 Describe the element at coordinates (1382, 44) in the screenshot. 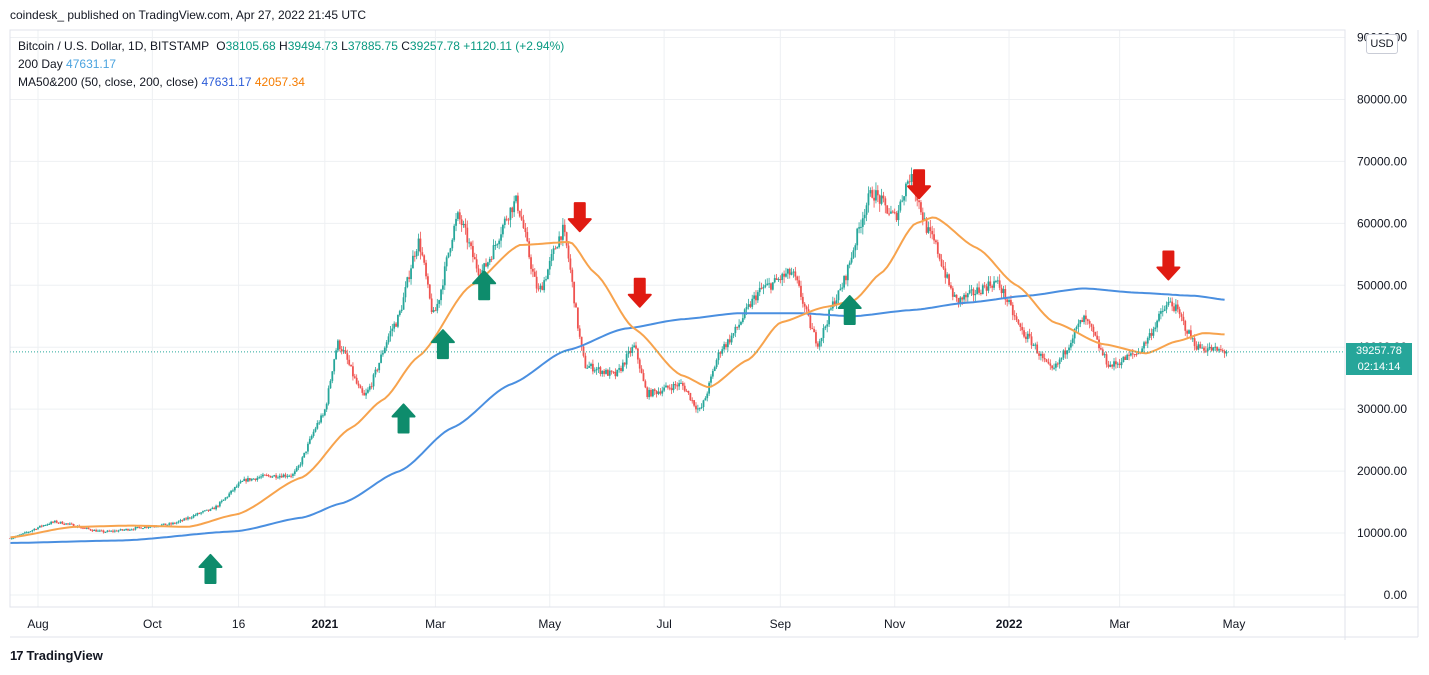

I see `currency-button: USD` at that location.